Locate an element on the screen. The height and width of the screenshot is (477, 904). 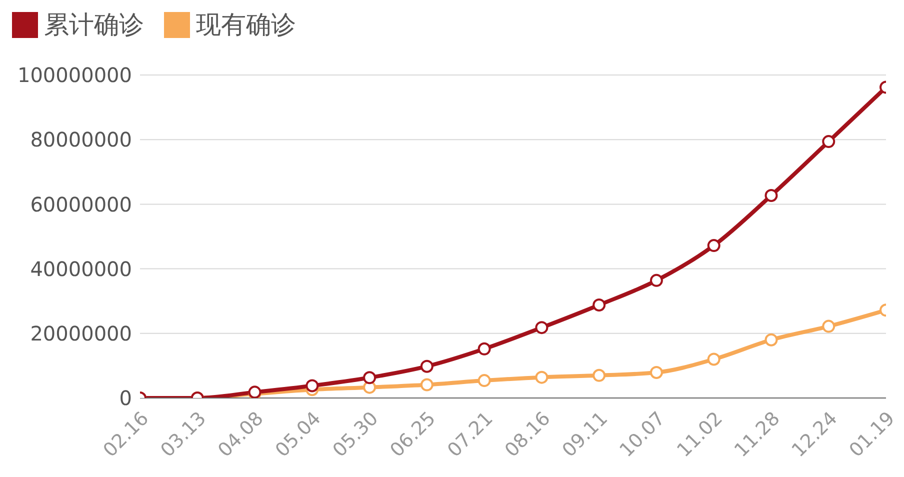
legend-label: 累计确诊 is located at coordinates (93, 25).